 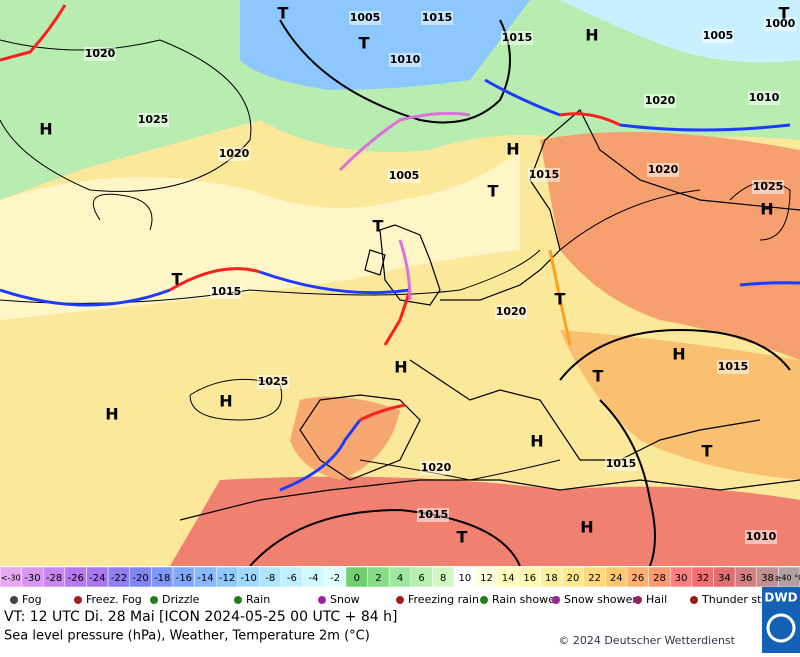 I want to click on scale-label: -6, so click(x=292, y=578).